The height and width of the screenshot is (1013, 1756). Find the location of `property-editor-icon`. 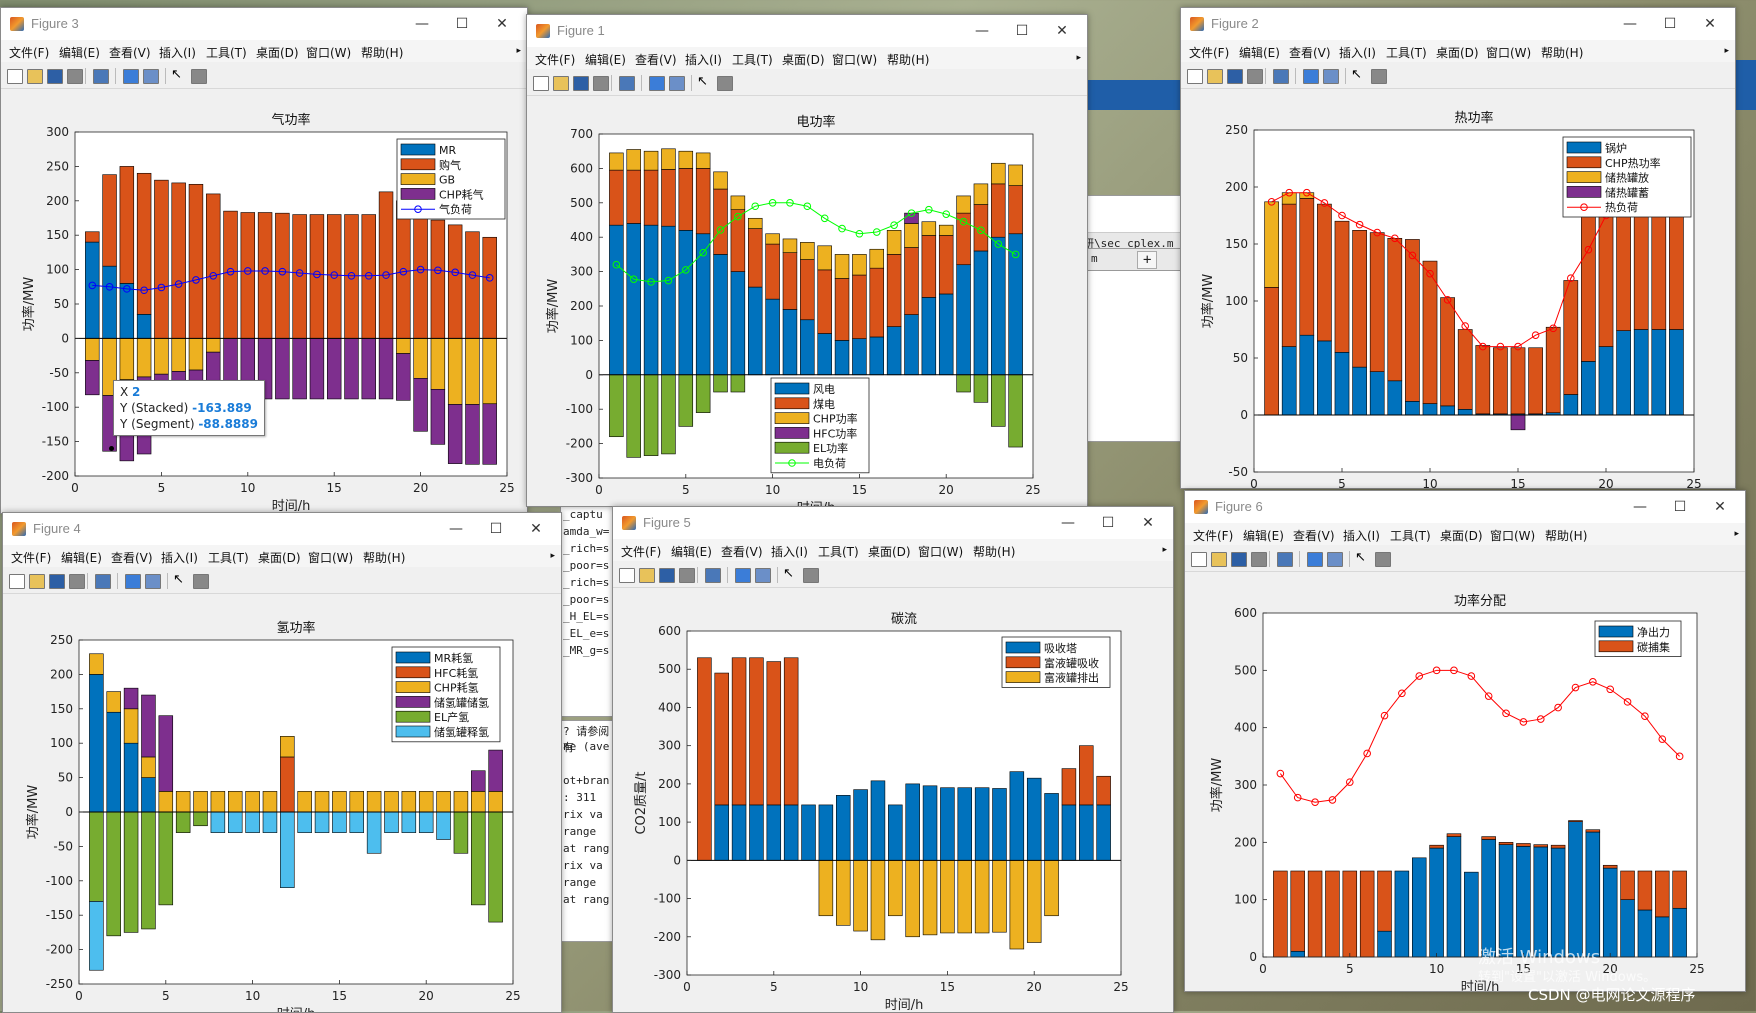

property-editor-icon is located at coordinates (1383, 559).